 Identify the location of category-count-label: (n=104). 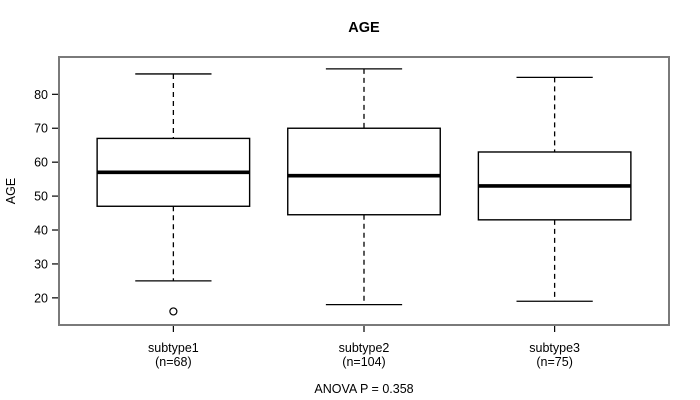
(363, 362).